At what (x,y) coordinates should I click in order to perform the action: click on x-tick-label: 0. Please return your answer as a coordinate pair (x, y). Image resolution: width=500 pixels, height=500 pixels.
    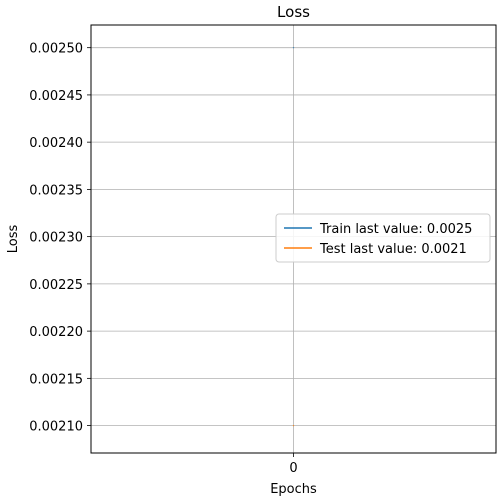
    Looking at the image, I should click on (293, 468).